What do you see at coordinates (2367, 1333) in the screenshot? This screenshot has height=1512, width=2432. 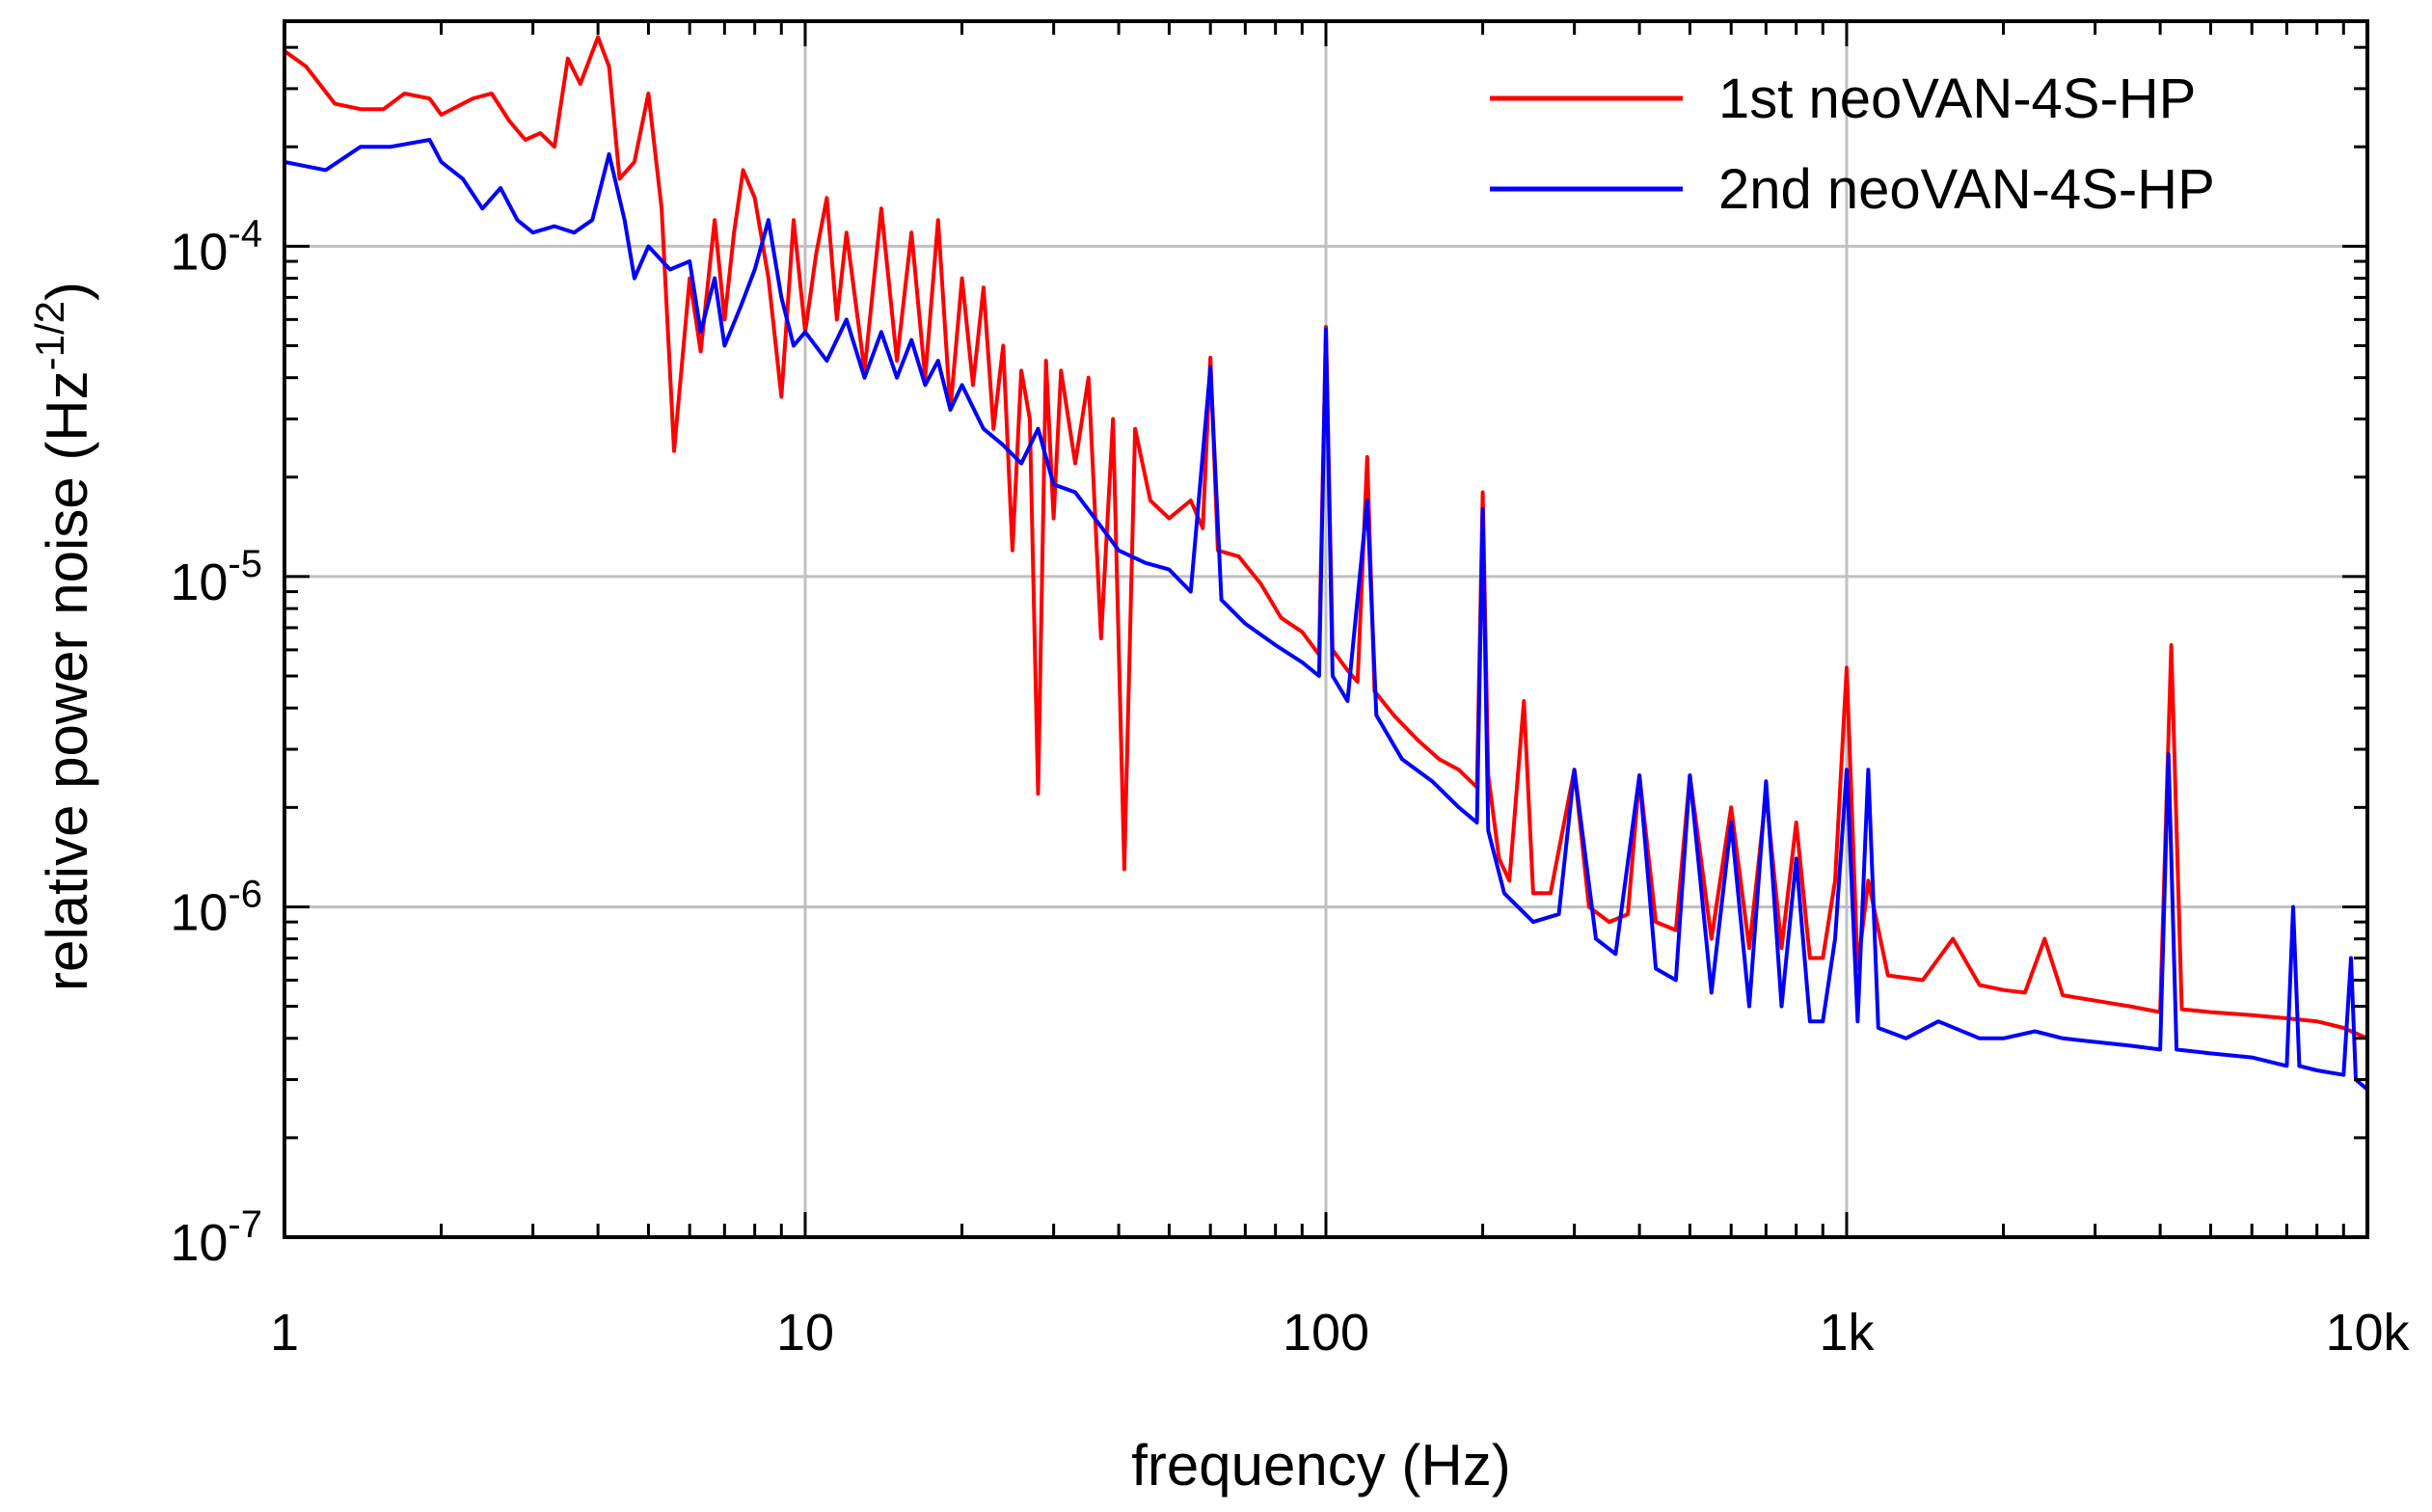 I see `x-tick-label: 10k` at bounding box center [2367, 1333].